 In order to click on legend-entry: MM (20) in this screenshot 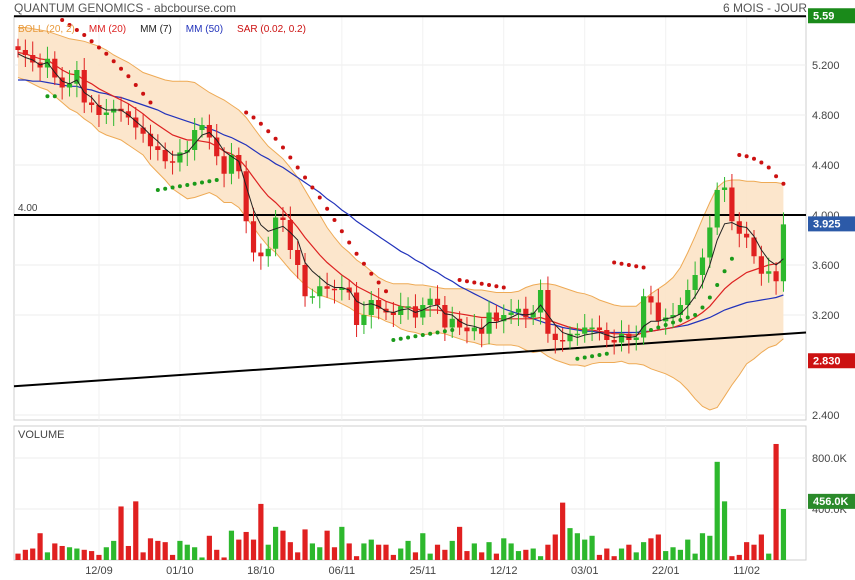, I will do `click(107, 29)`.